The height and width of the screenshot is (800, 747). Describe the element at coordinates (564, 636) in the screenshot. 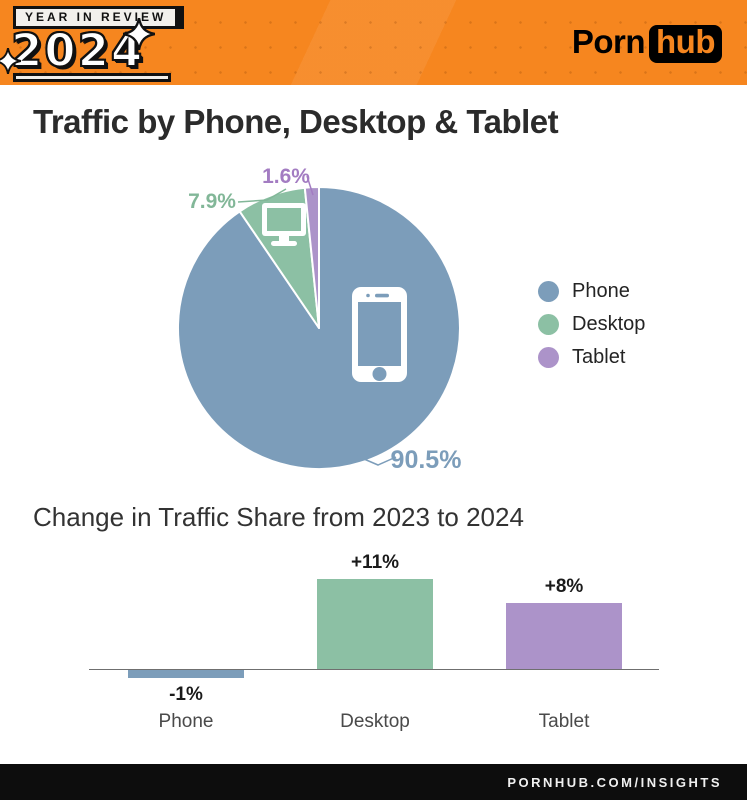

I see `bar-tablet` at that location.